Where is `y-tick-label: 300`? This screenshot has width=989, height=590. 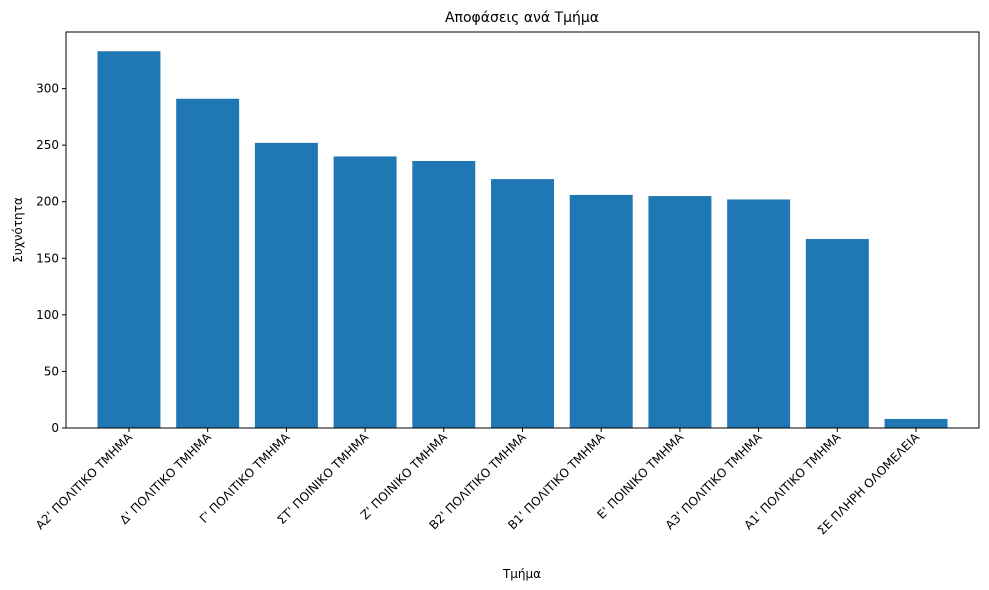
y-tick-label: 300 is located at coordinates (47, 89).